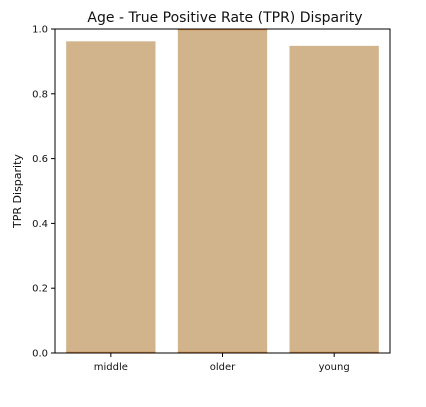 Image resolution: width=426 pixels, height=407 pixels. I want to click on y-tick-label: 1.0, so click(40, 30).